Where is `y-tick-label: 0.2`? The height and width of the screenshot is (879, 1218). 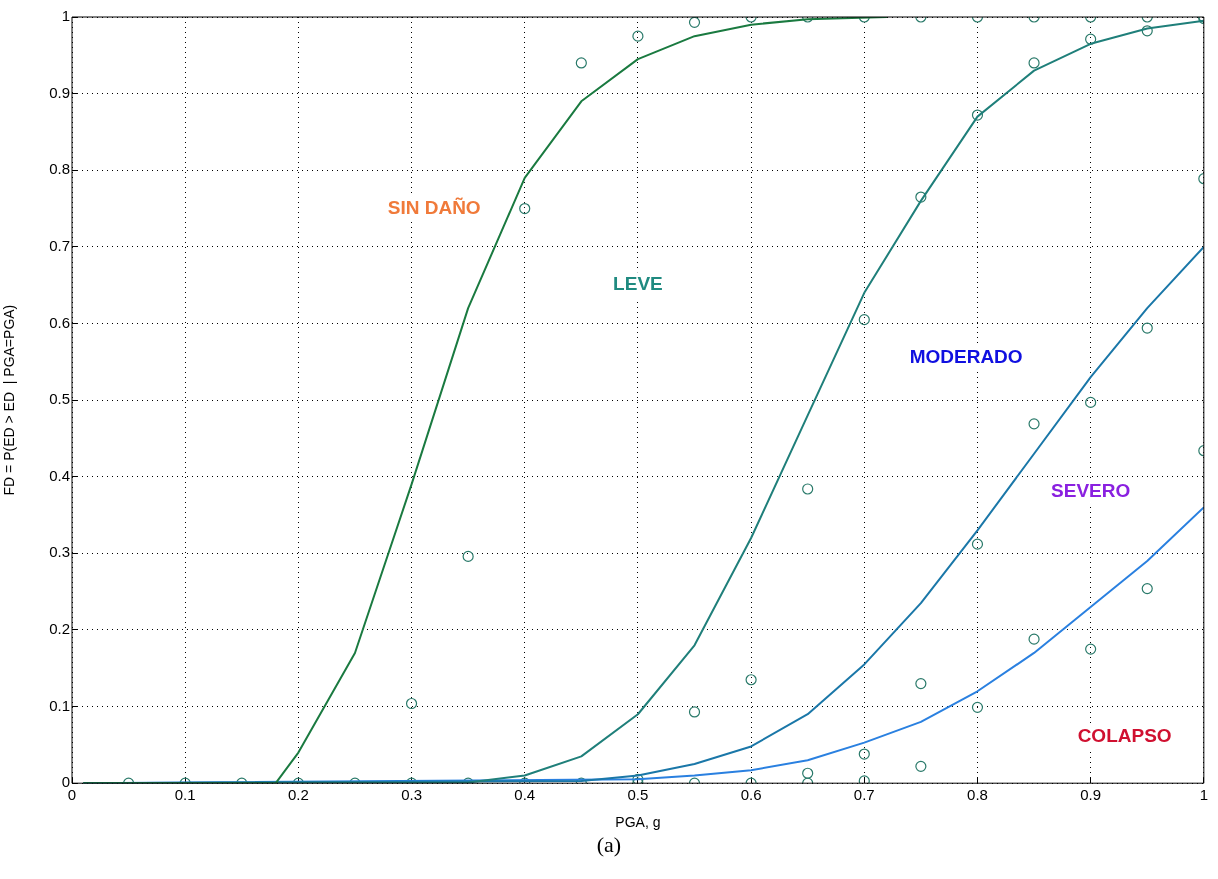
y-tick-label: 0.2 is located at coordinates (59, 629).